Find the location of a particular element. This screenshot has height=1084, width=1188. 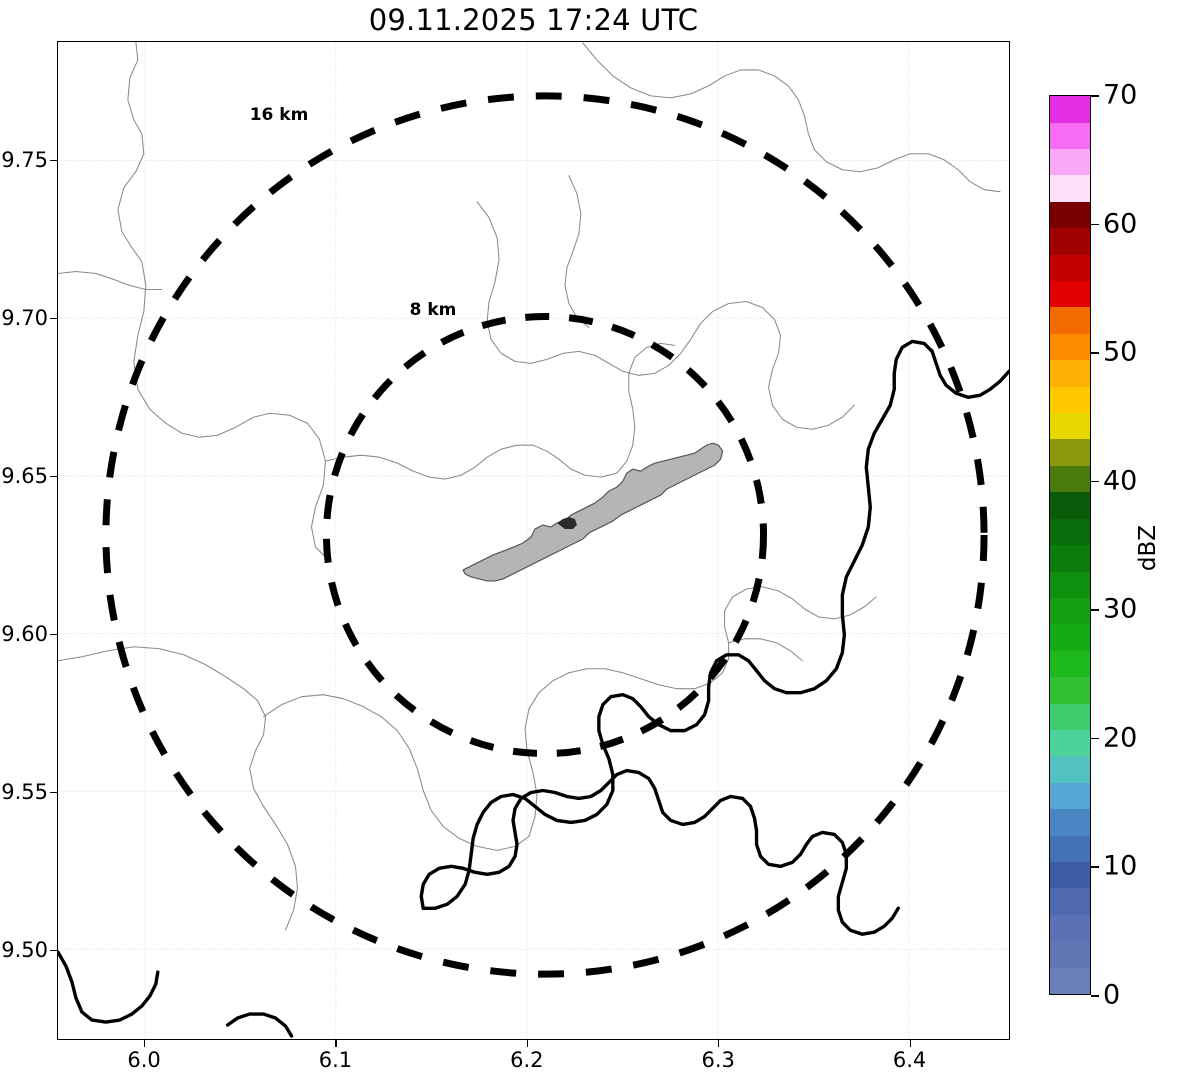

colorbar-tick-label: 50 is located at coordinates (1120, 352).